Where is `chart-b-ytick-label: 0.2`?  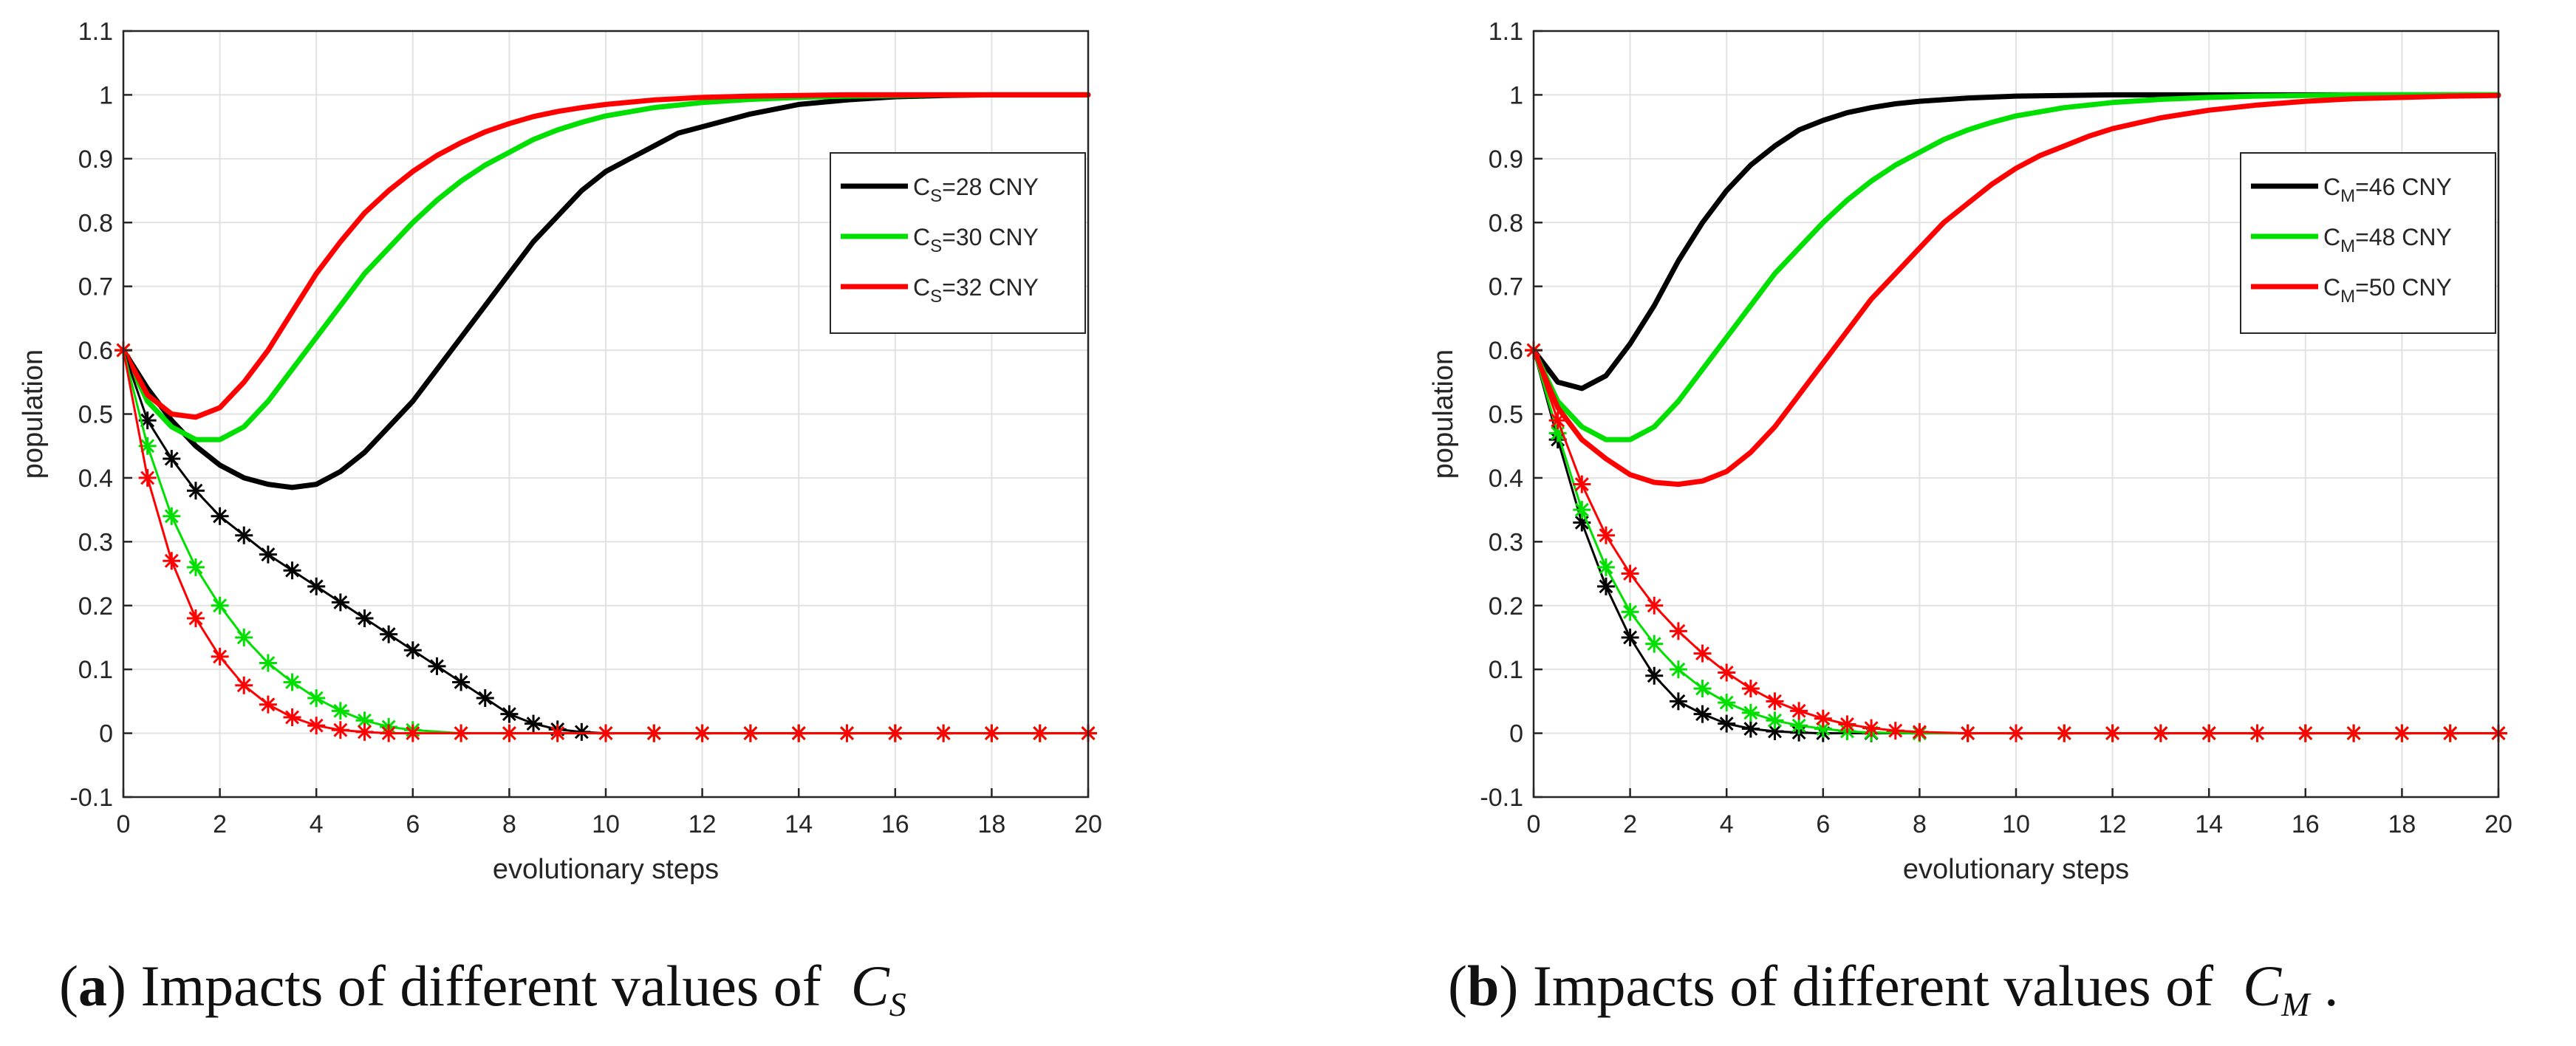 chart-b-ytick-label: 0.2 is located at coordinates (1506, 606).